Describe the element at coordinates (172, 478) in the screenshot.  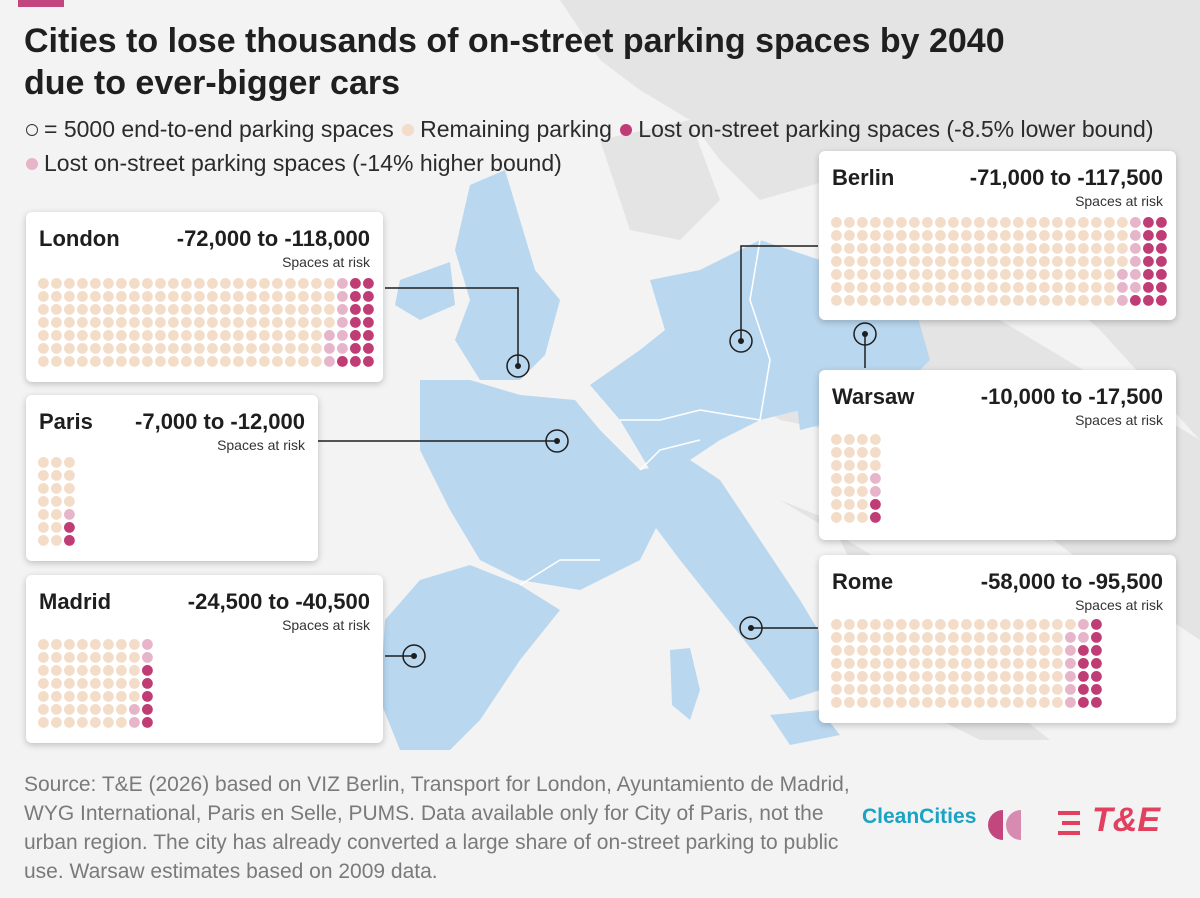
I see `card-paris: Paris -7,000 to -12,000 Spaces at risk` at that location.